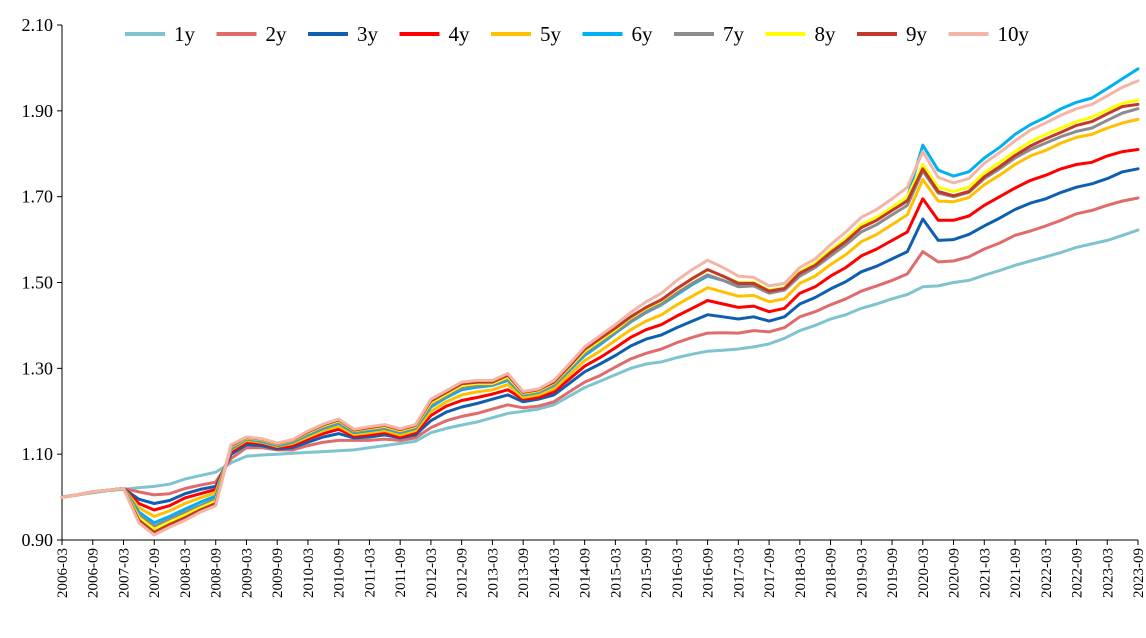 This screenshot has height=638, width=1146. Describe the element at coordinates (277, 34) in the screenshot. I see `legend-label-2y: 2y` at that location.